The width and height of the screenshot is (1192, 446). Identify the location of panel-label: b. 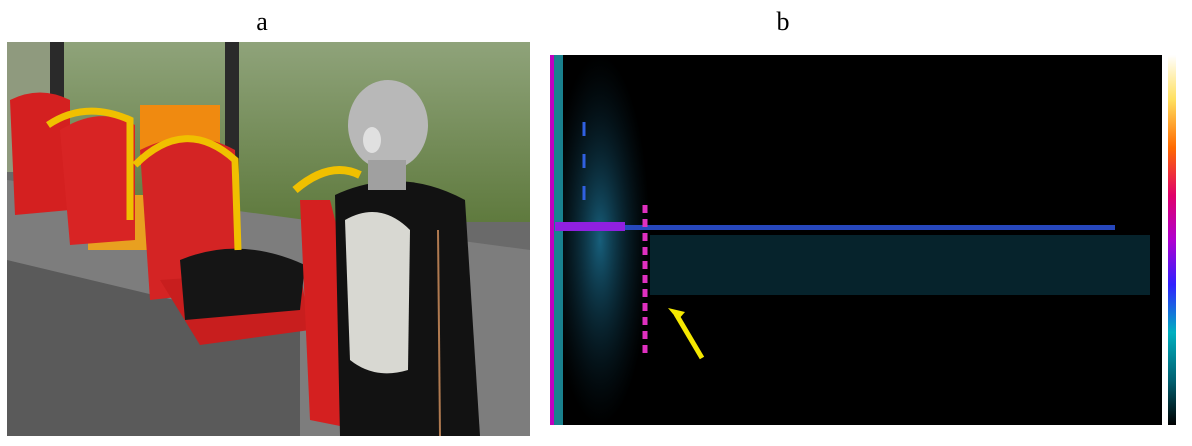
(783, 21).